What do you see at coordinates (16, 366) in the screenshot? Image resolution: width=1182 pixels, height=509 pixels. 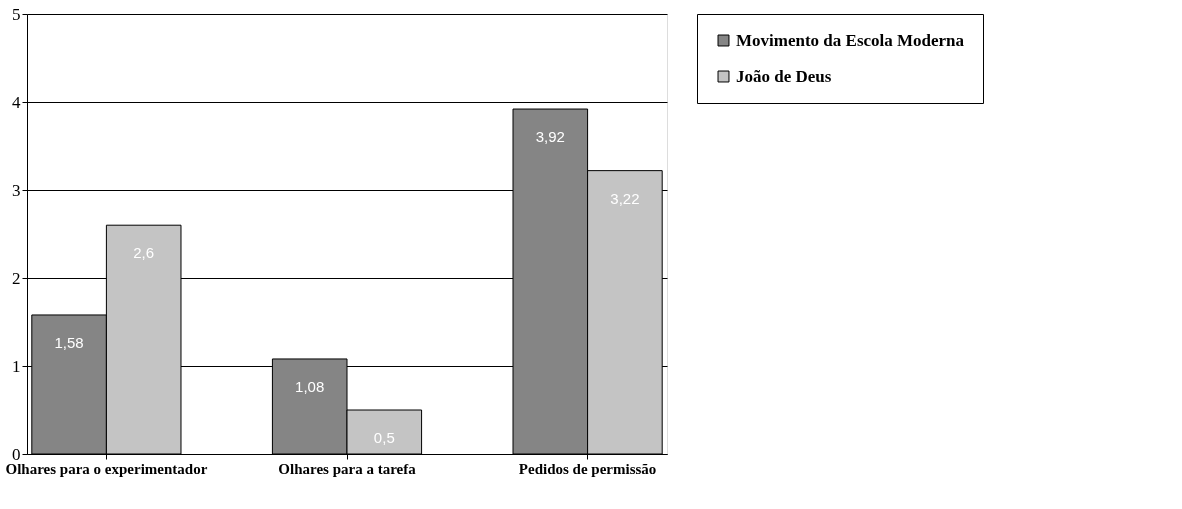 I see `y-tick-label: 1` at bounding box center [16, 366].